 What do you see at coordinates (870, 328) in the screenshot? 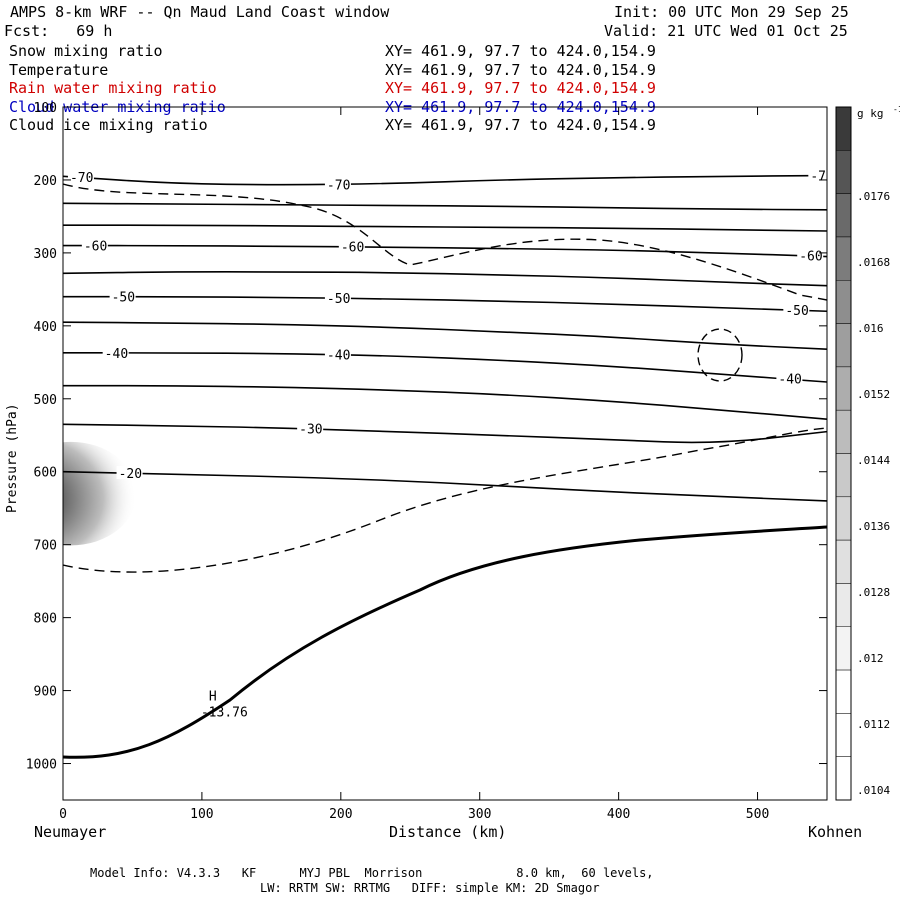
I see `colorbar-label: .016` at bounding box center [870, 328].